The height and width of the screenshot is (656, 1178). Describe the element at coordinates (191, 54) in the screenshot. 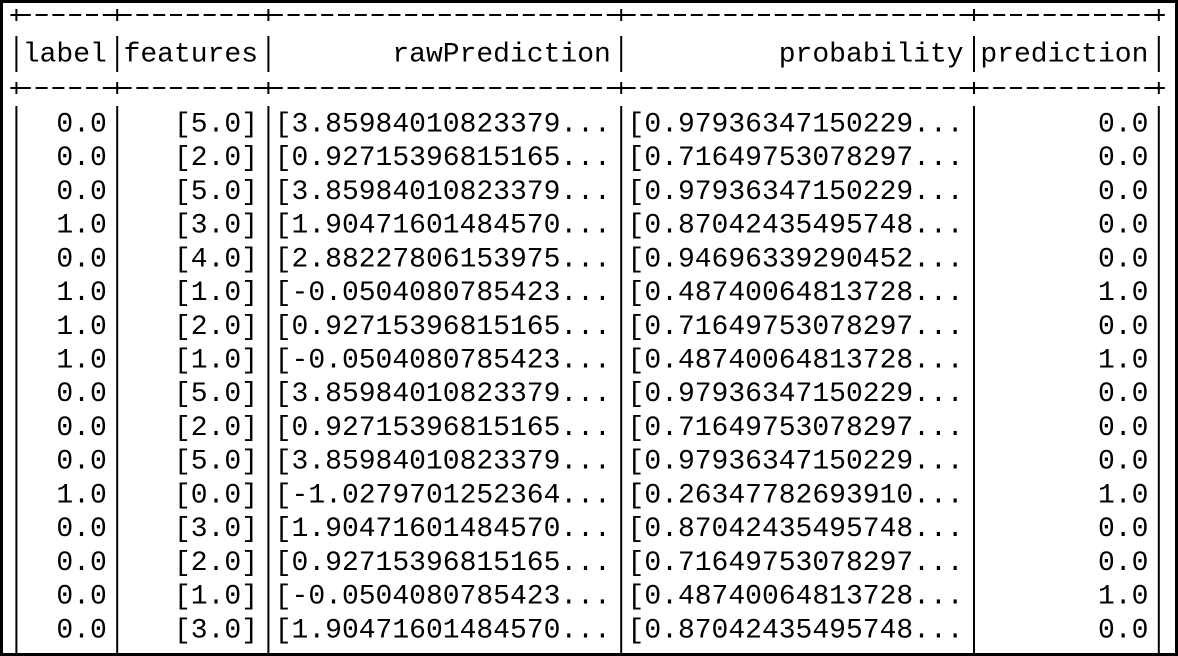

I see `column-header: features` at that location.